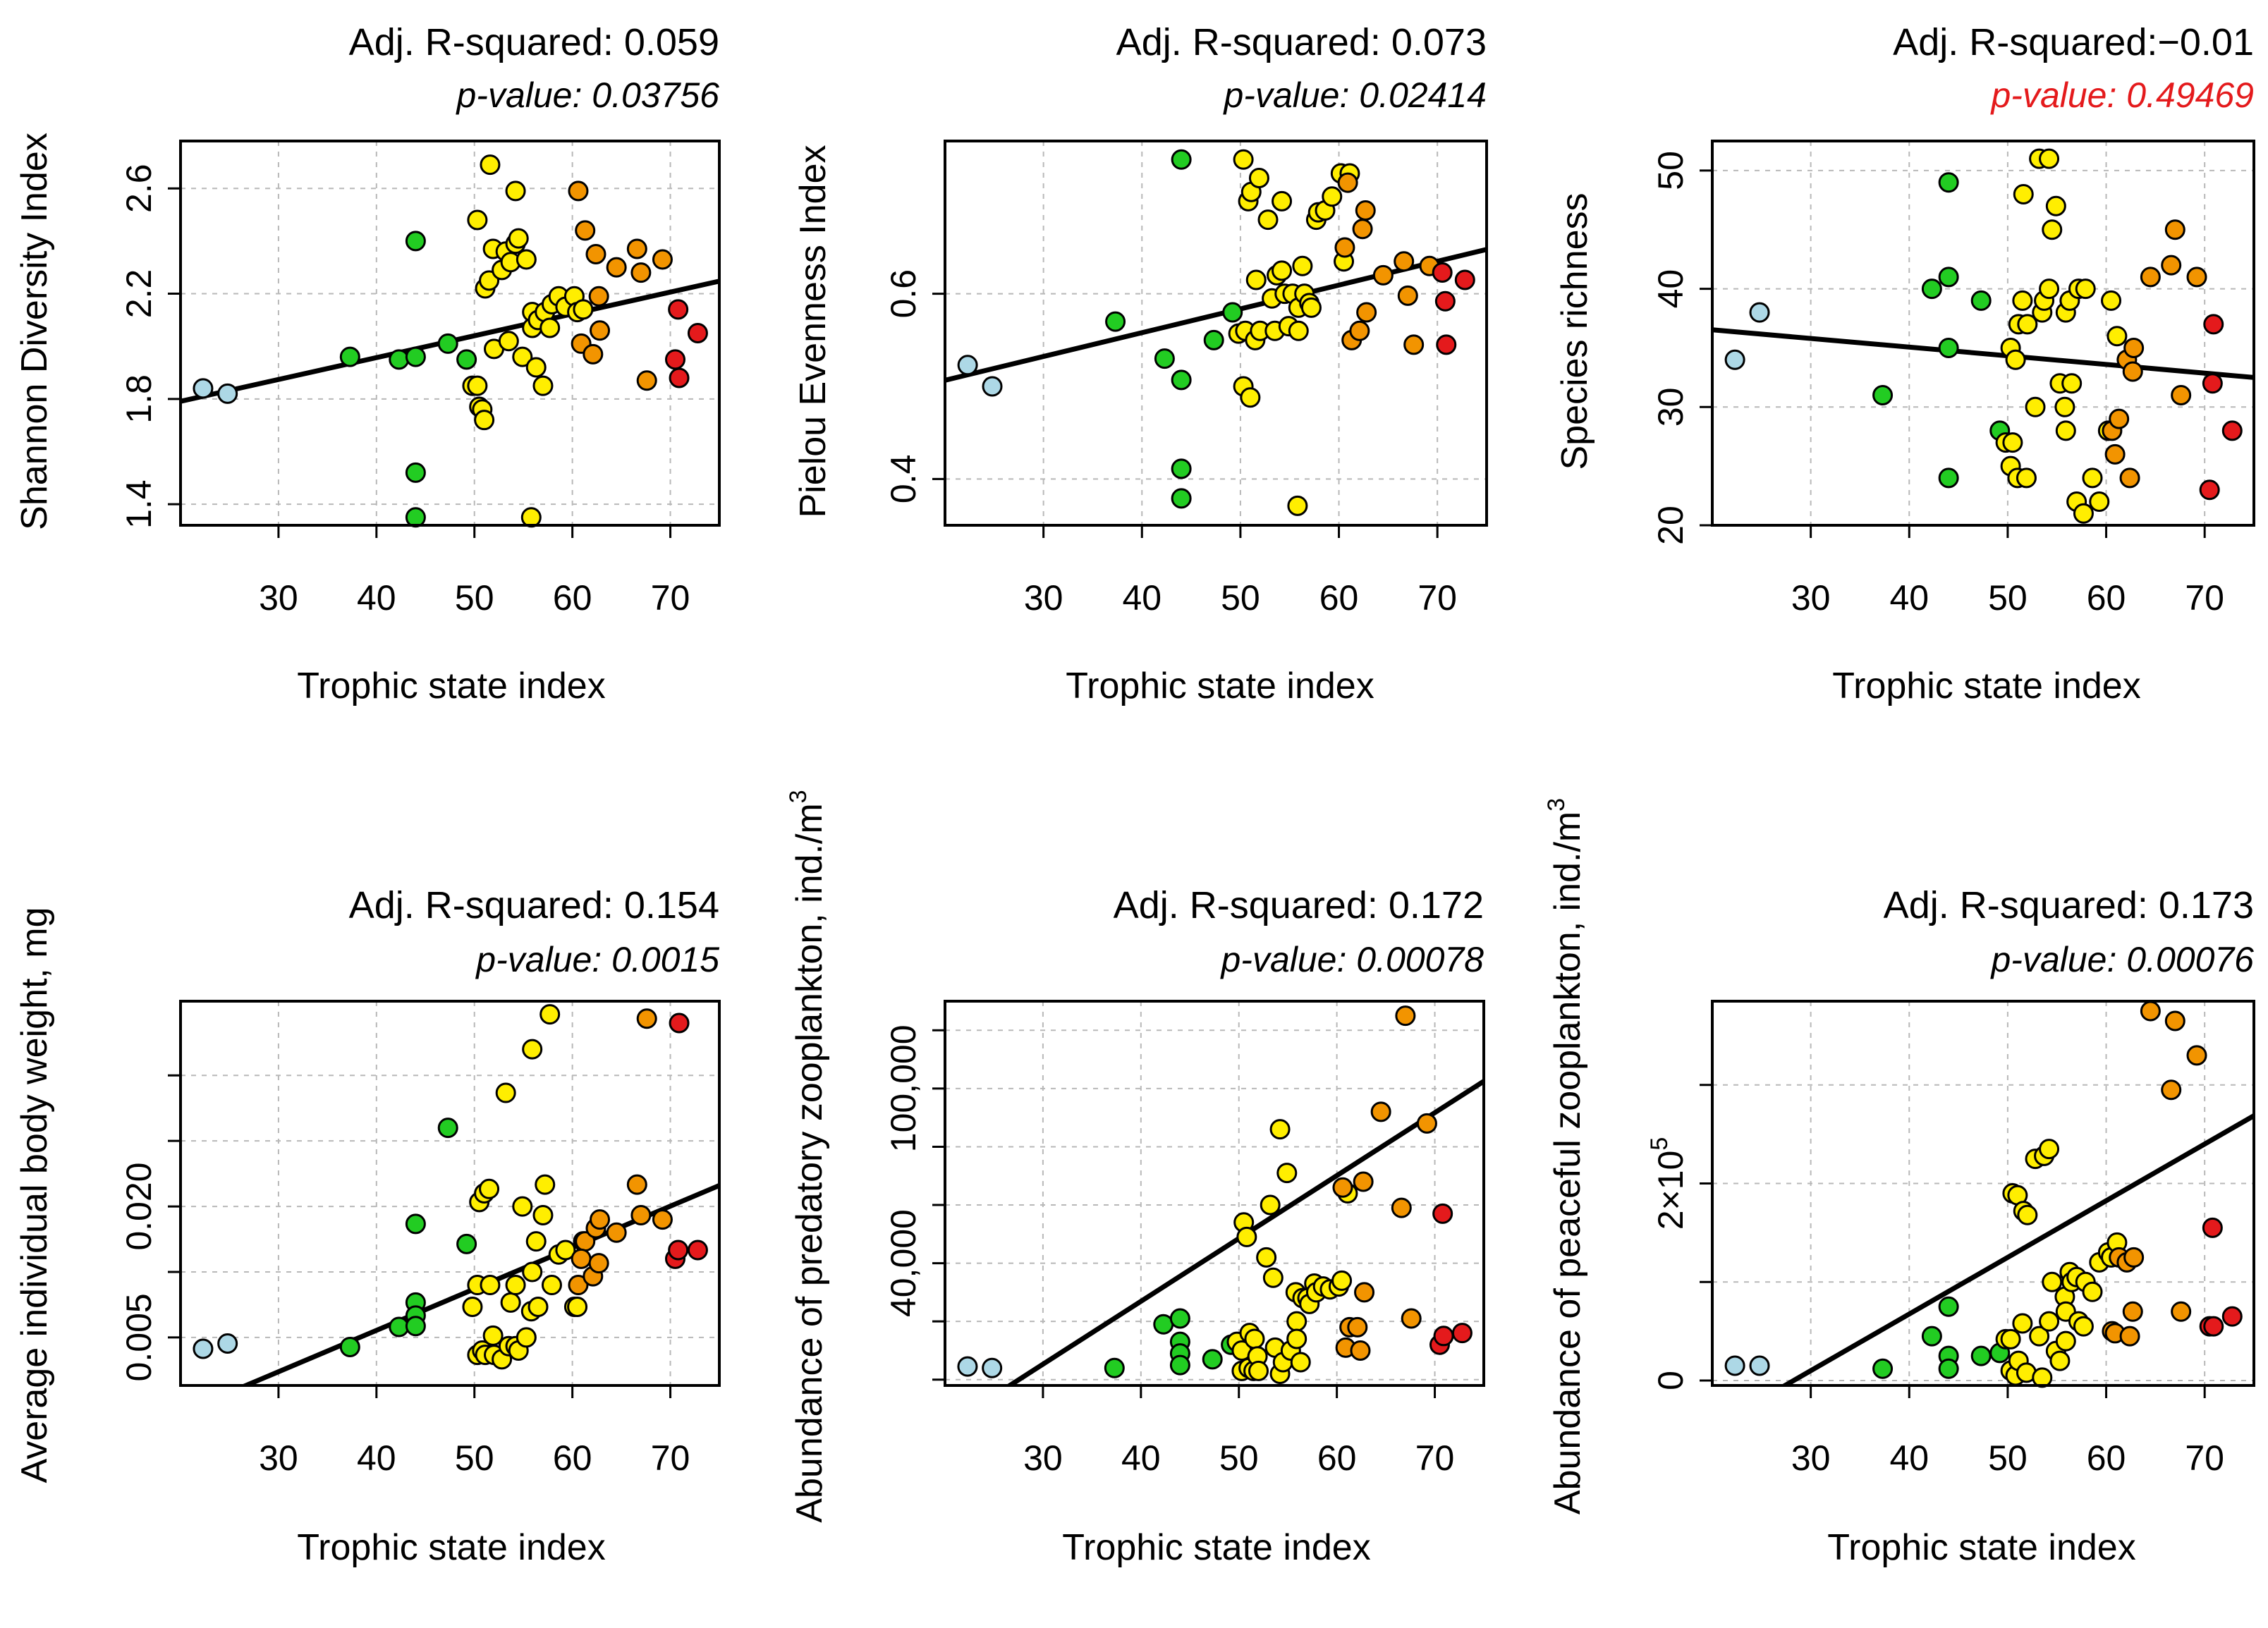 Image resolution: width=2268 pixels, height=1628 pixels. Describe the element at coordinates (798, 796) in the screenshot. I see `y-axis-label-superscript: 3` at that location.